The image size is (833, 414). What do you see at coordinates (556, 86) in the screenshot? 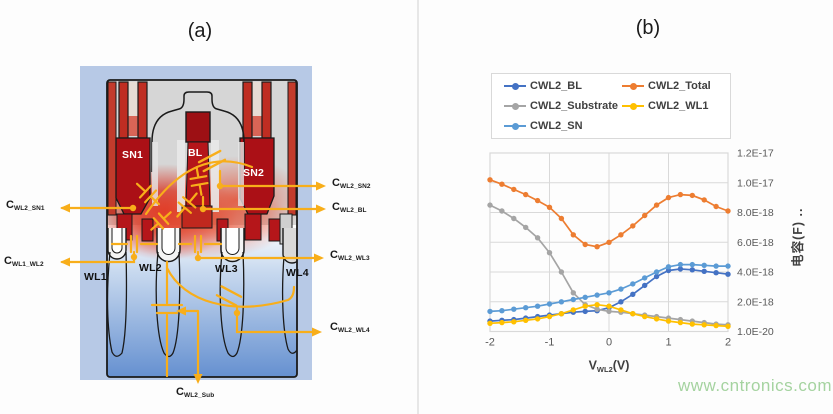
I see `legend-label: CWL2_BL` at bounding box center [556, 86].